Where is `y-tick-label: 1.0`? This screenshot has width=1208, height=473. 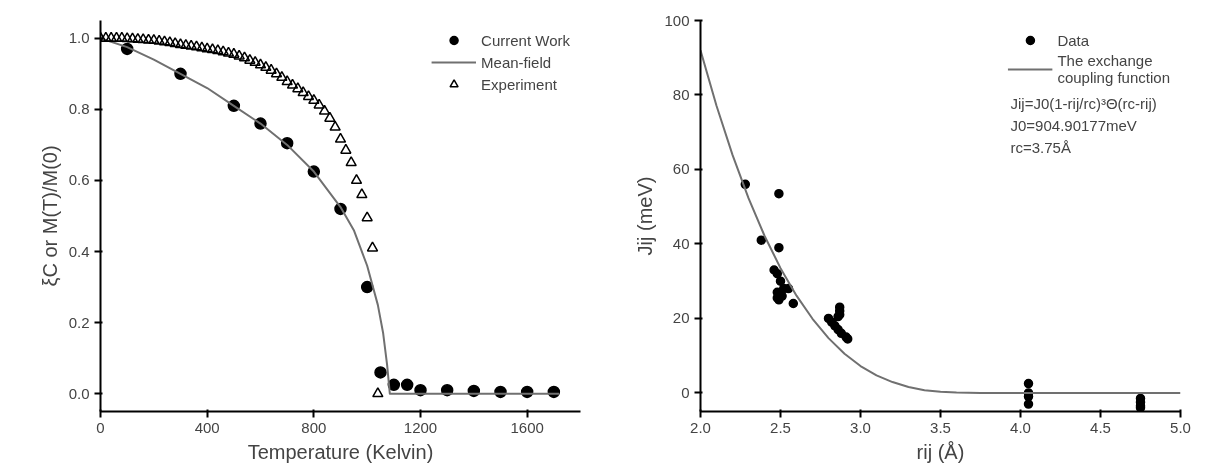
y-tick-label: 1.0 is located at coordinates (79, 38).